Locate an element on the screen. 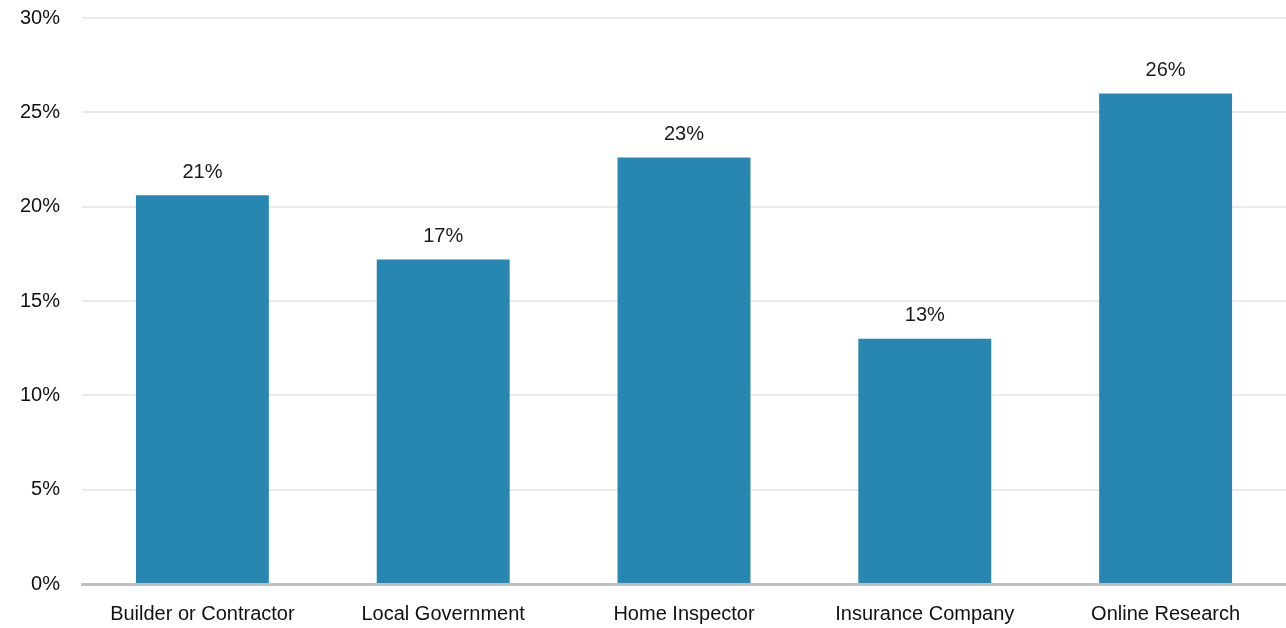  y-tick-label: 10% is located at coordinates (40, 393).